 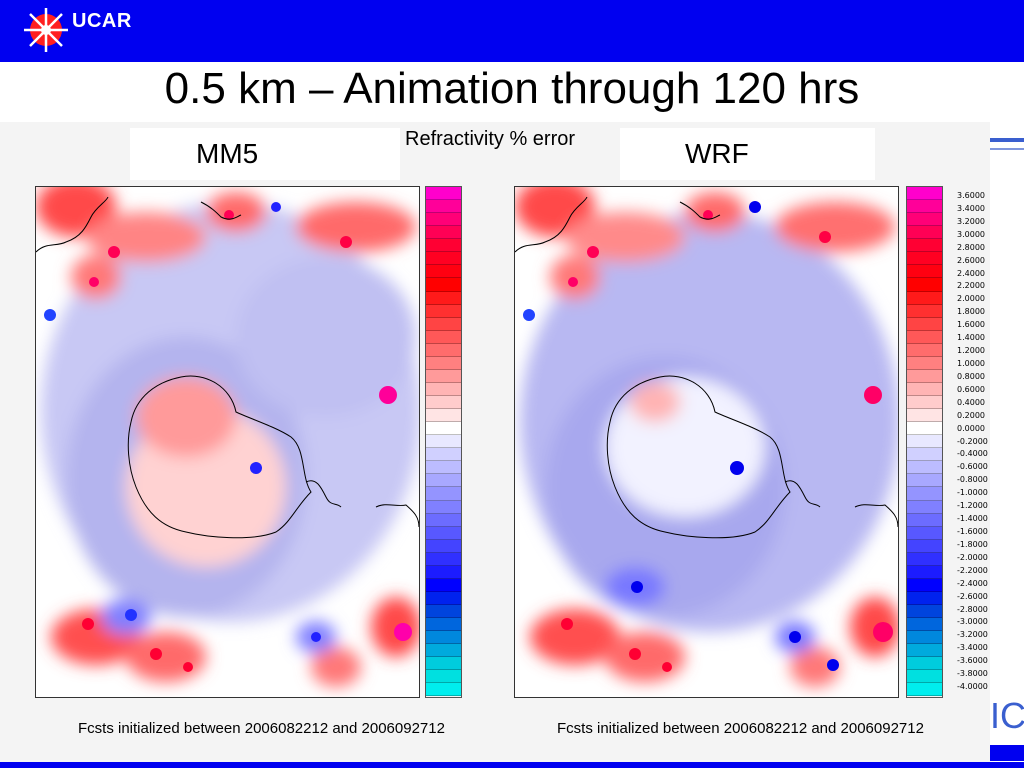 What do you see at coordinates (972, 519) in the screenshot?
I see `colorbar-tick-label: -1.4000` at bounding box center [972, 519].